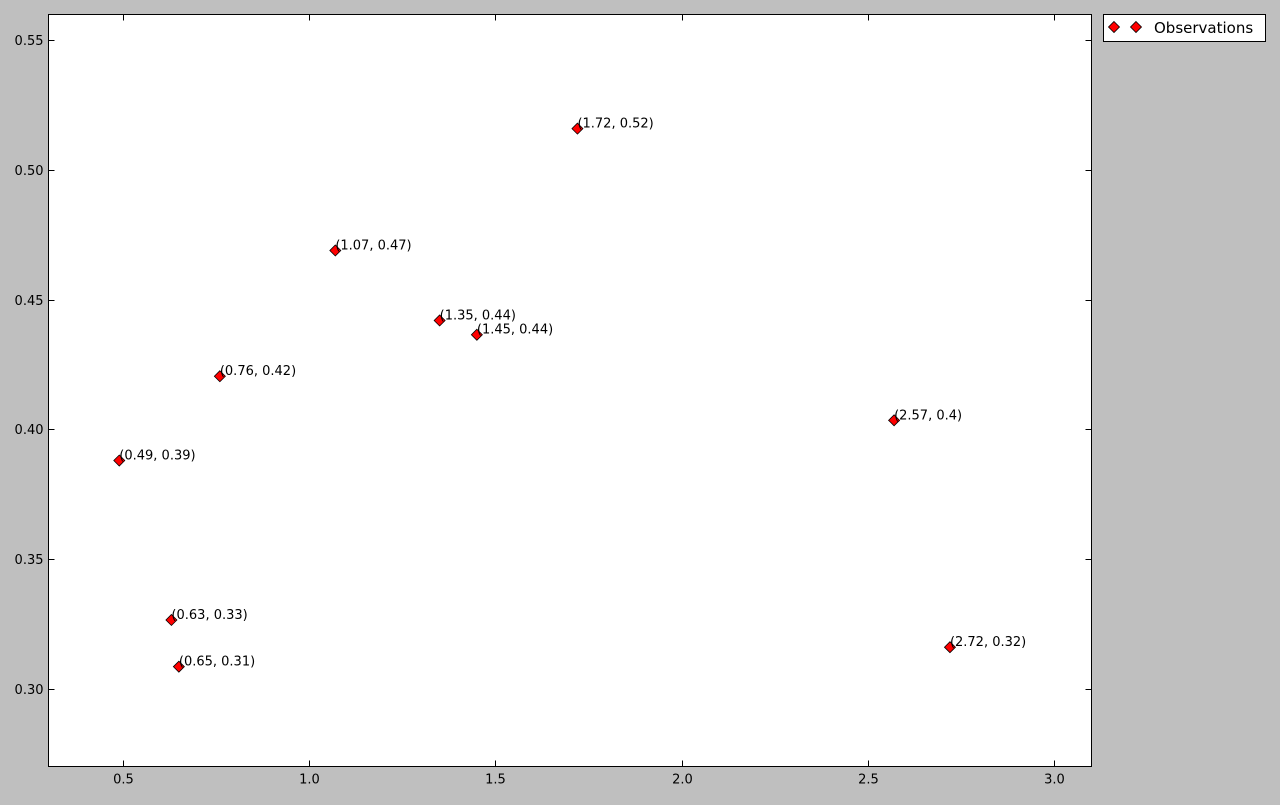 The height and width of the screenshot is (805, 1280). I want to click on x-tick-label: 1.5, so click(495, 780).